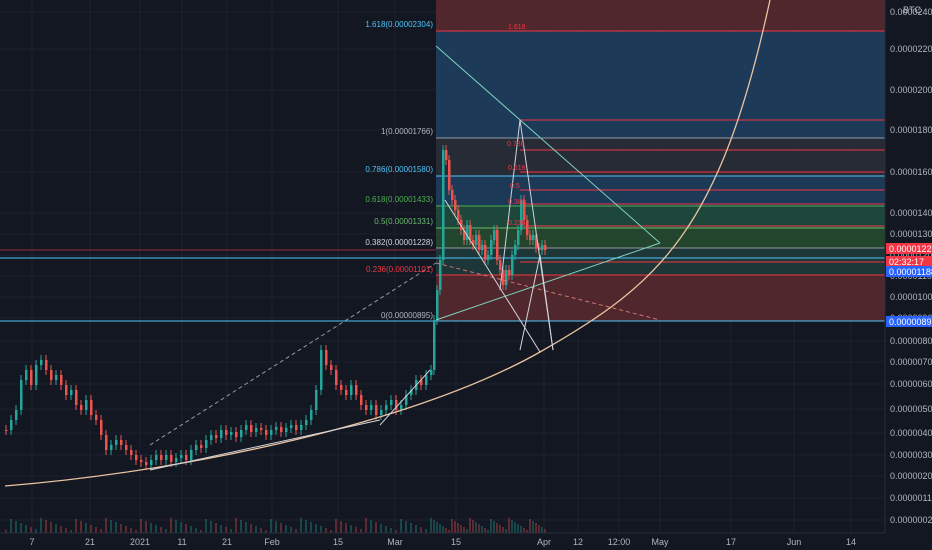 Image resolution: width=932 pixels, height=550 pixels. I want to click on time-tick-label: 7, so click(31, 542).